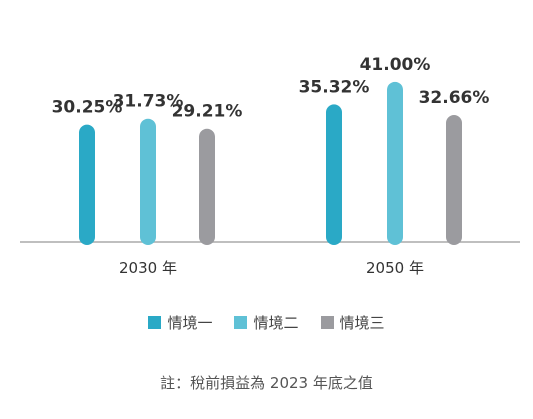 The width and height of the screenshot is (533, 419). What do you see at coordinates (148, 102) in the screenshot?
I see `data-label: 31.73%` at bounding box center [148, 102].